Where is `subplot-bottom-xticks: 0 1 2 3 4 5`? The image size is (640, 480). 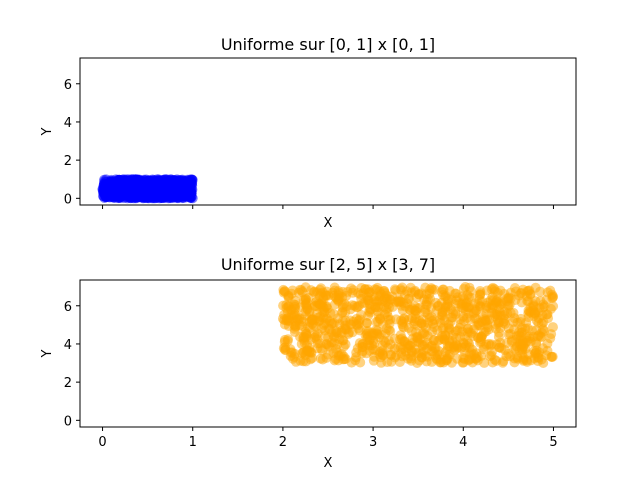 subplot-bottom-xticks: 0 1 2 3 4 5 is located at coordinates (328, 438).